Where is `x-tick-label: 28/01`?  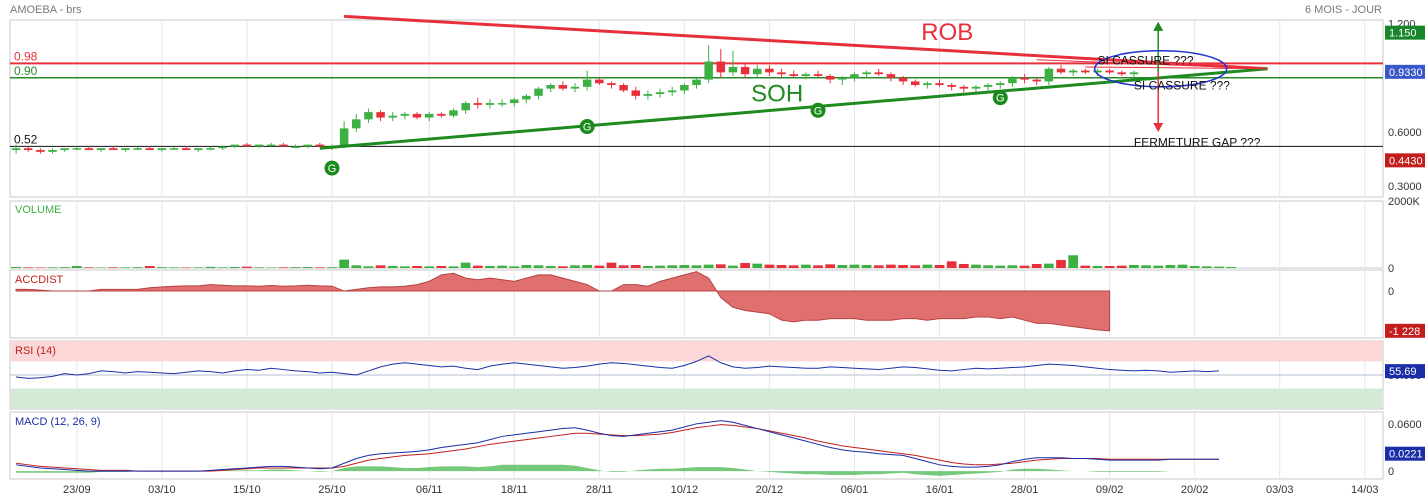 x-tick-label: 28/01 is located at coordinates (1025, 490).